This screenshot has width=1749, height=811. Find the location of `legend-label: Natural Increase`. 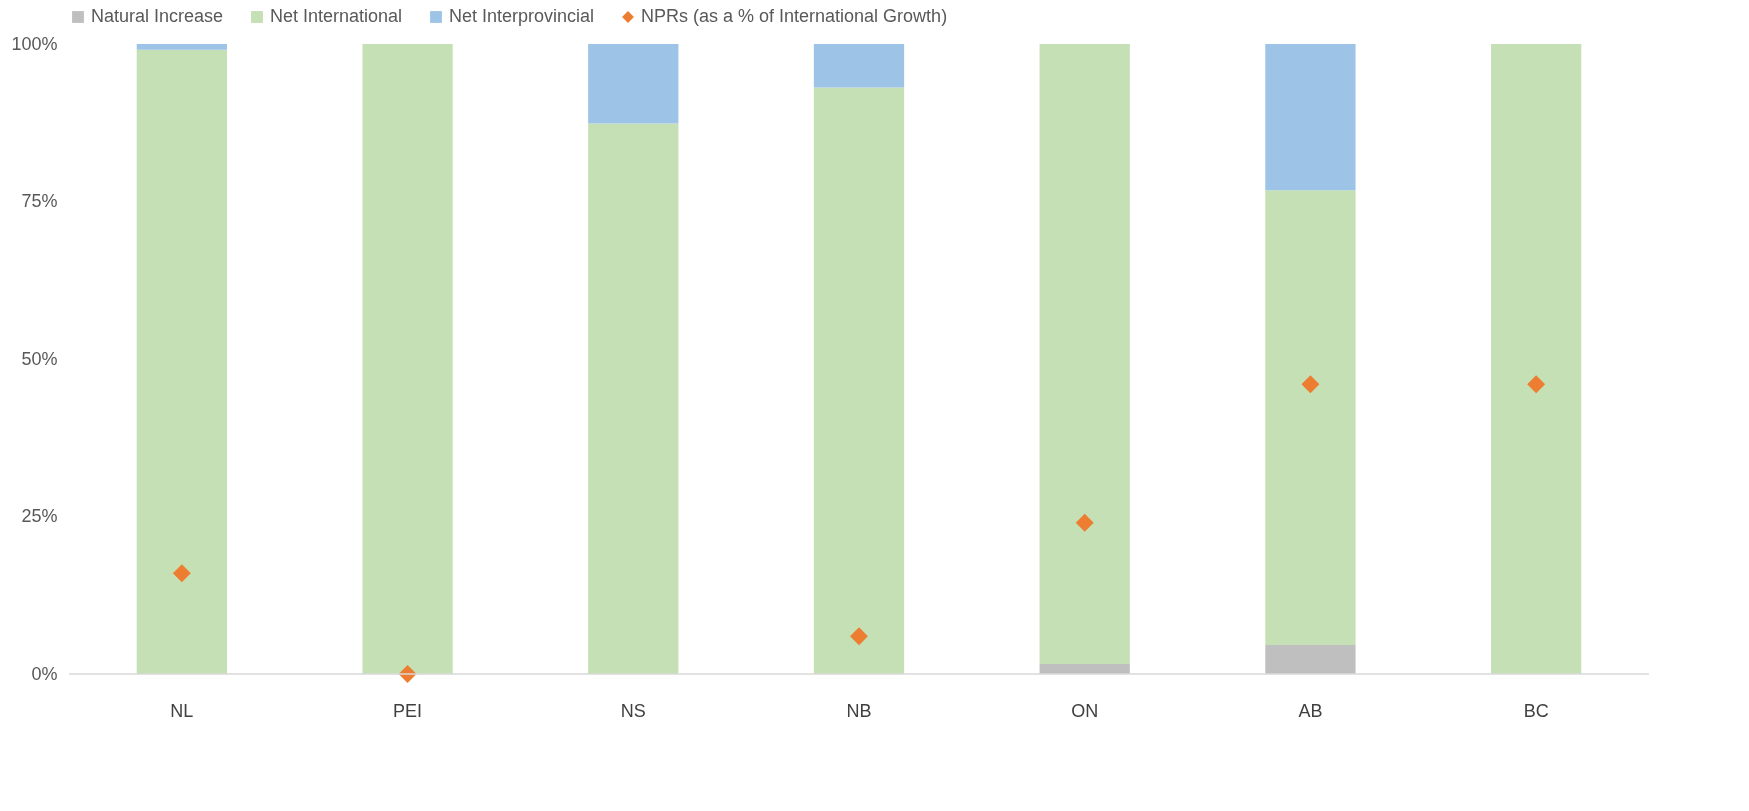

legend-label: Natural Increase is located at coordinates (157, 16).